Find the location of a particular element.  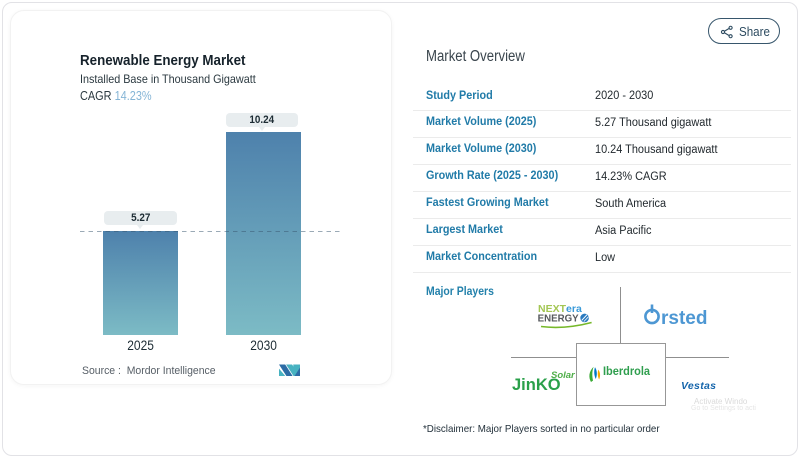

svg-text: rsted is located at coordinates (684, 317).